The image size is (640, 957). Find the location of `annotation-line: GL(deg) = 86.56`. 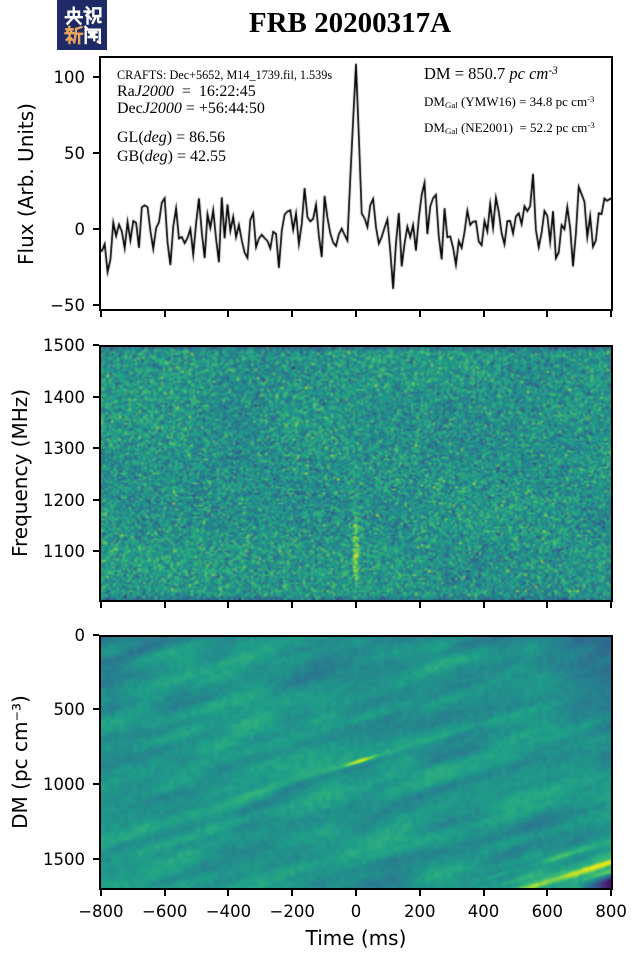

annotation-line: GL(deg) = 86.56 is located at coordinates (224, 137).